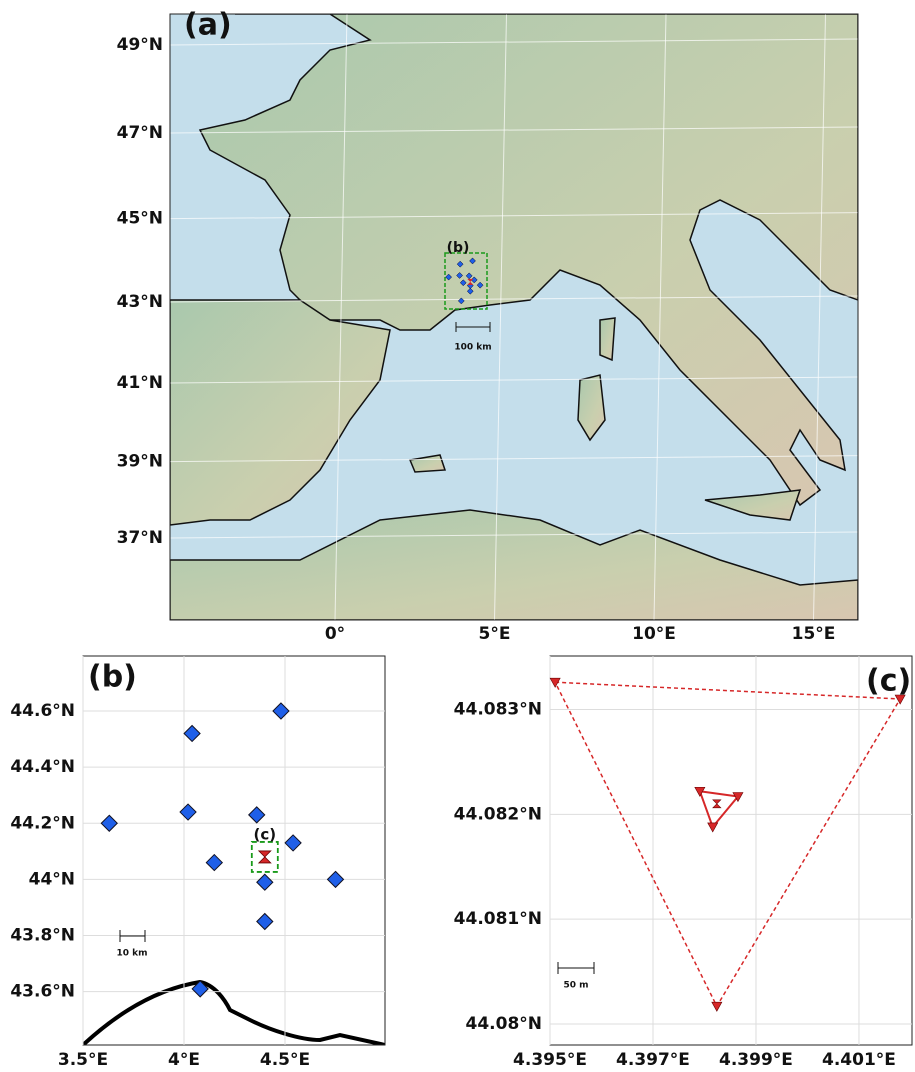  Describe the element at coordinates (42, 711) in the screenshot. I see `y-tick-label: 44.6°N` at that location.